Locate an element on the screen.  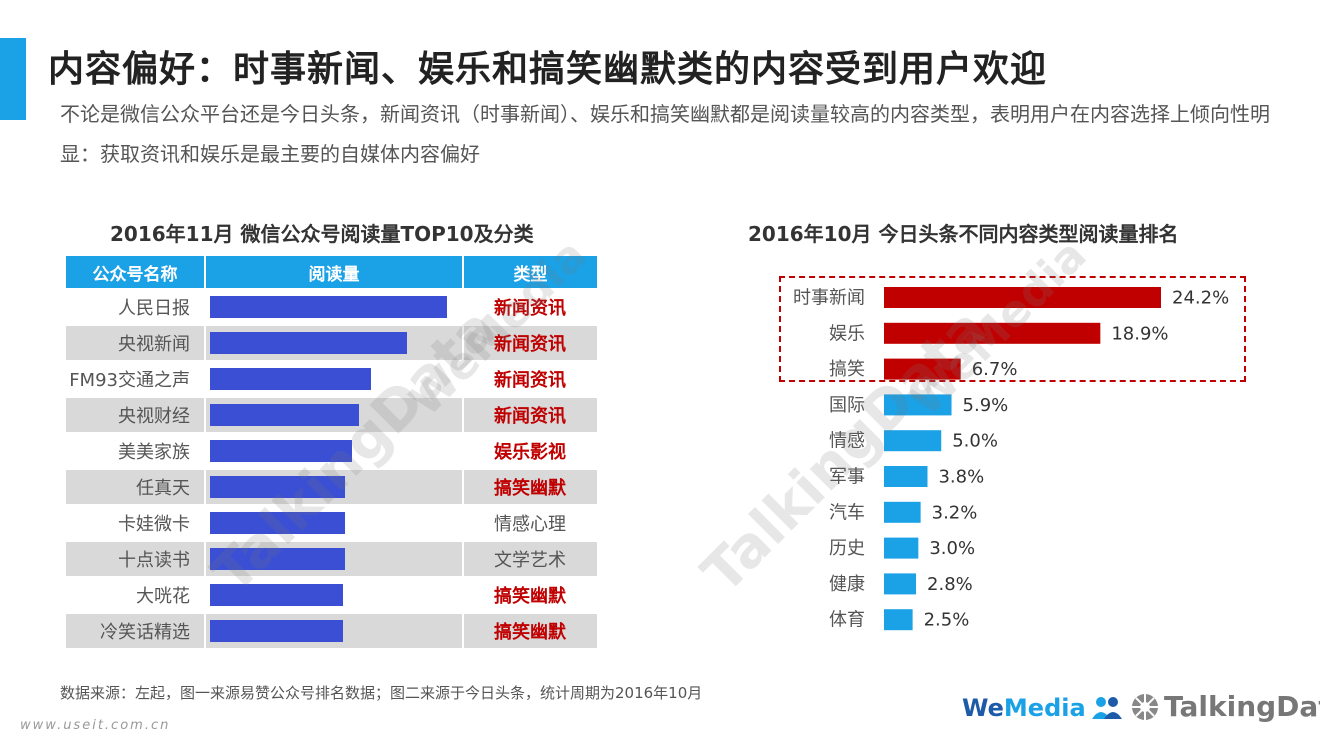
title-accent-bar is located at coordinates (13, 79).